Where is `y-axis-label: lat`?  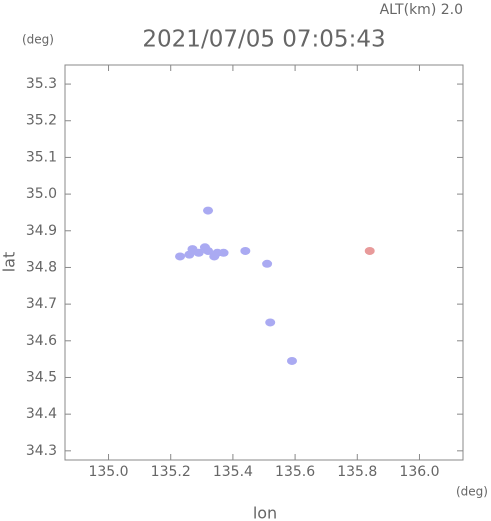
y-axis-label: lat is located at coordinates (9, 262).